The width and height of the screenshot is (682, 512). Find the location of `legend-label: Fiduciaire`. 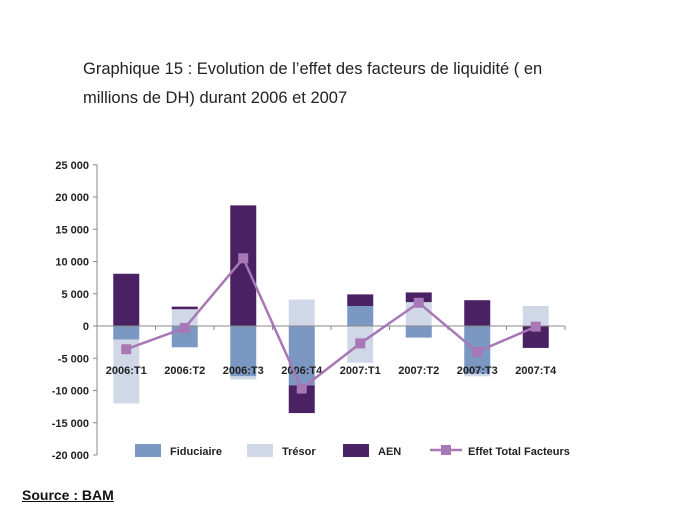

legend-label: Fiduciaire is located at coordinates (196, 452).